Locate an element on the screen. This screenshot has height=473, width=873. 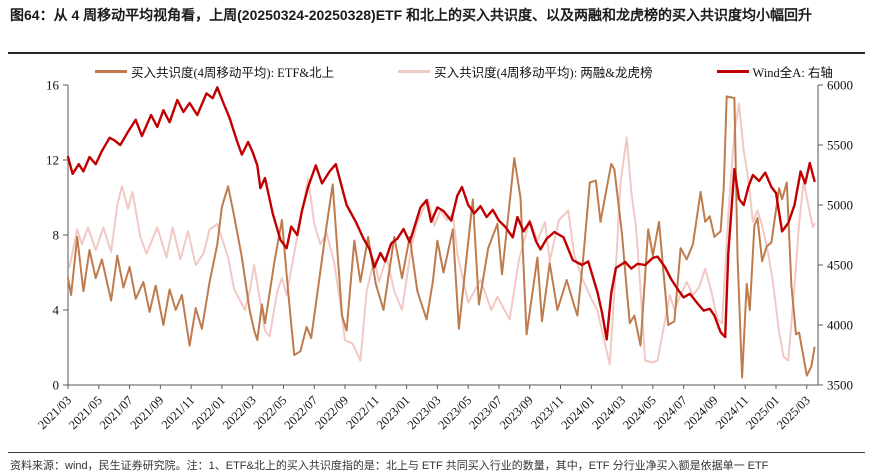
x-tick-label: 2024/07 is located at coordinates (670, 412).